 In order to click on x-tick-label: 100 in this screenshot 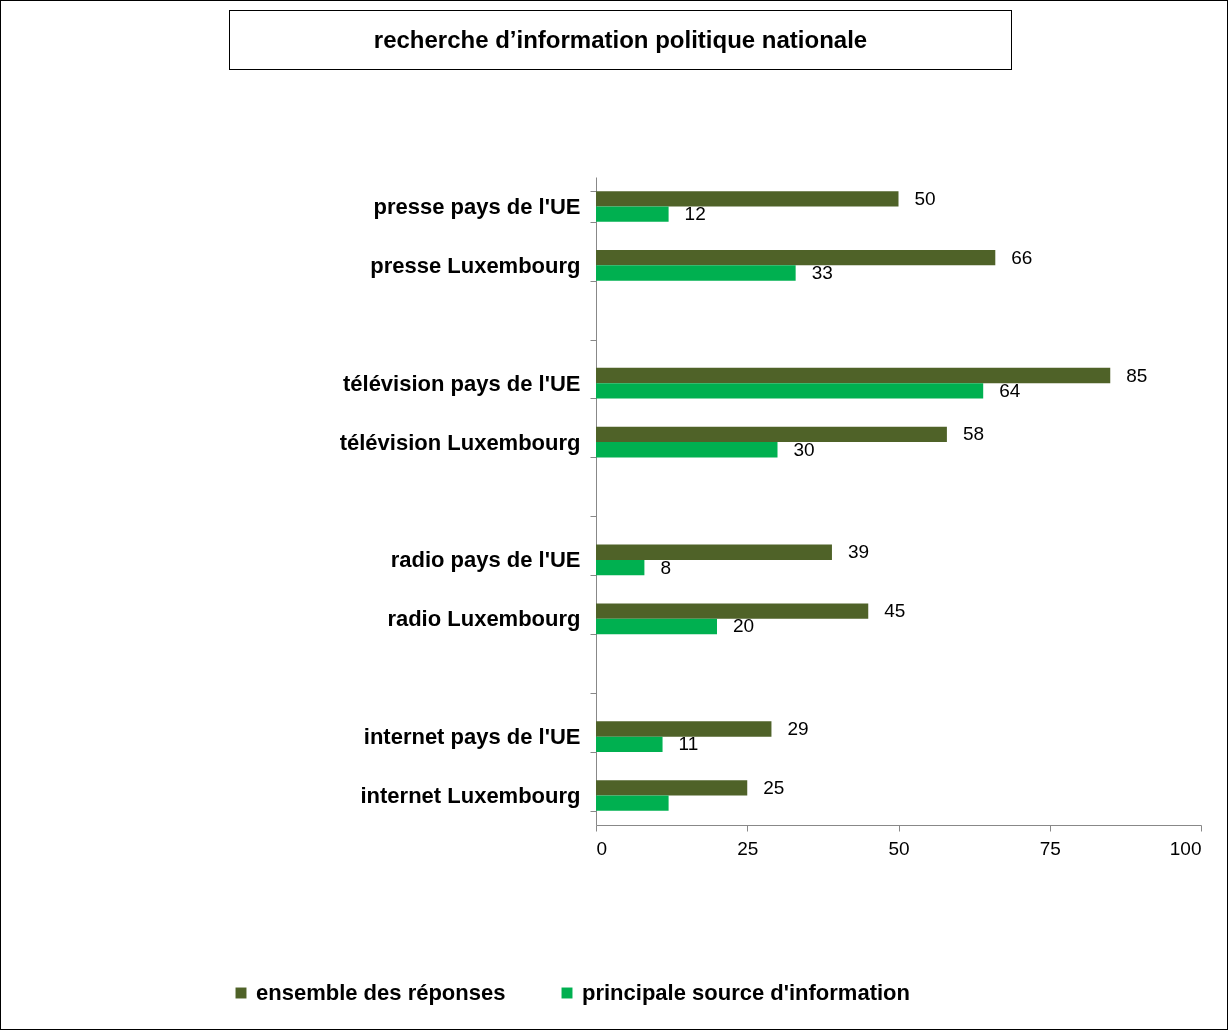, I will do `click(1185, 848)`.